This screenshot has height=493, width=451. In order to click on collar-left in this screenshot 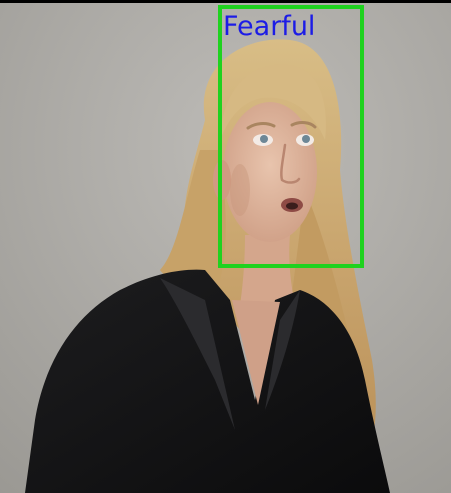, I will do `click(197, 354)`.